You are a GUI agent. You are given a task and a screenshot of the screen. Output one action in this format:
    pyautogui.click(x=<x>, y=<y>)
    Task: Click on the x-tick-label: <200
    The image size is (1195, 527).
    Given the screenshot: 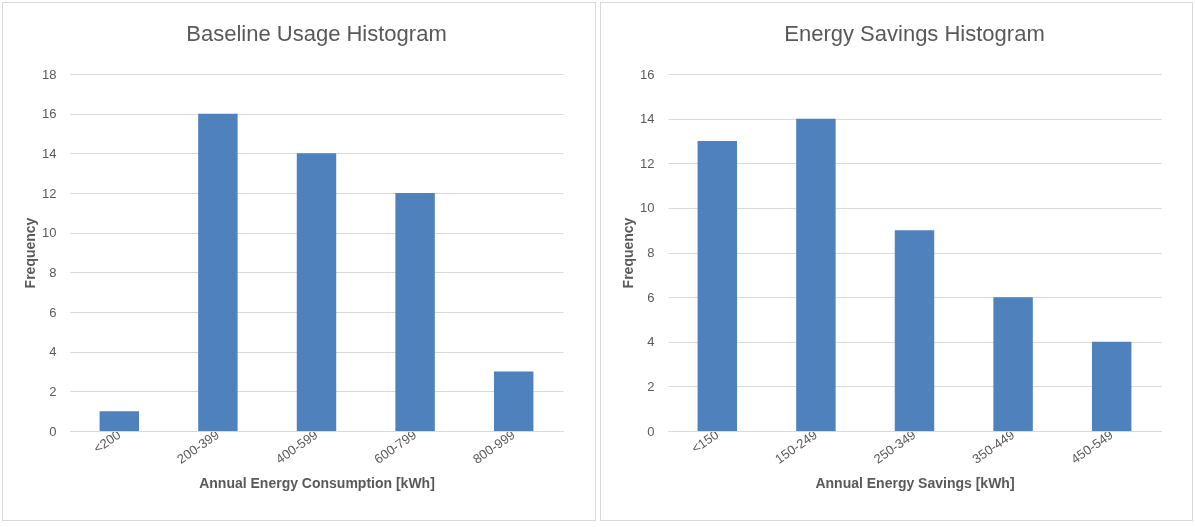 What is the action you would take?
    pyautogui.click(x=107, y=441)
    